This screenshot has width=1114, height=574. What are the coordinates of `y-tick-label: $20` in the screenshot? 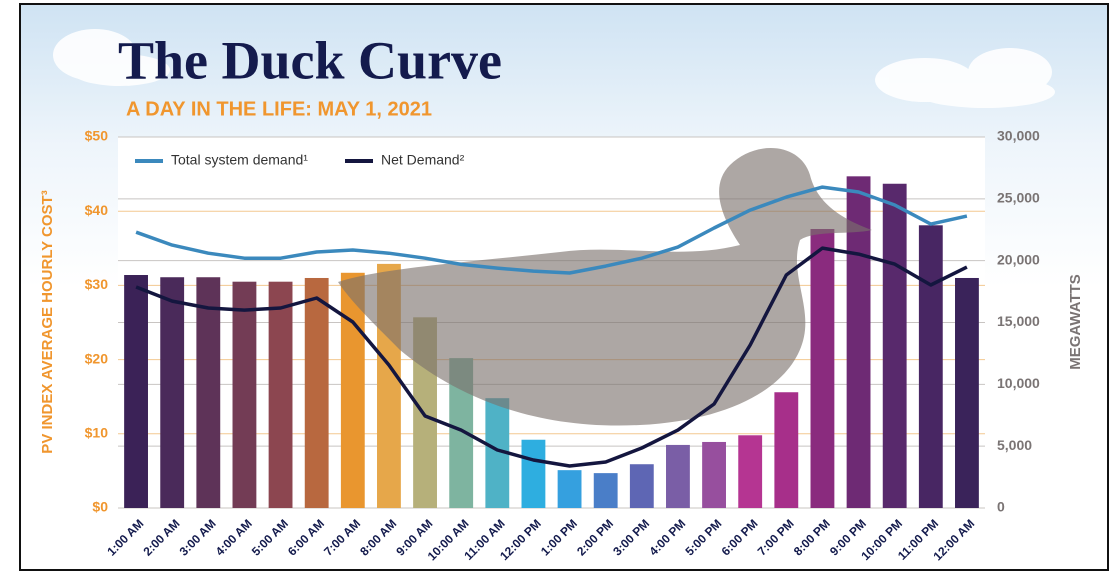 It's located at (97, 358).